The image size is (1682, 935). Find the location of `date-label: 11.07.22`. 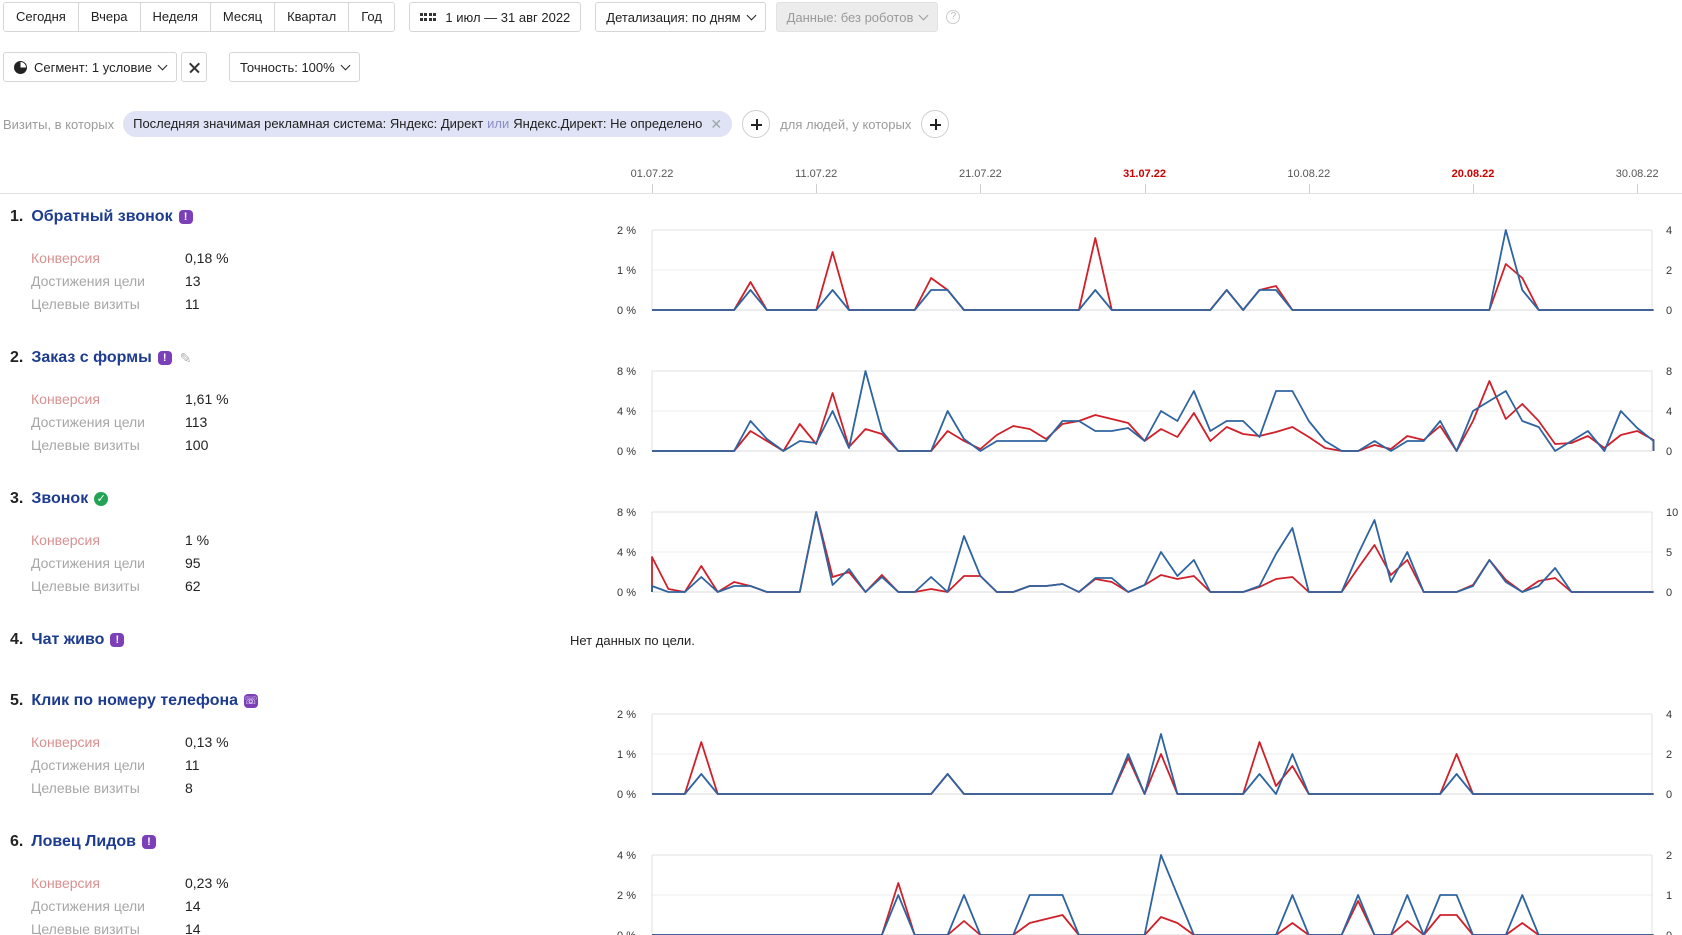

date-label: 11.07.22 is located at coordinates (816, 174).